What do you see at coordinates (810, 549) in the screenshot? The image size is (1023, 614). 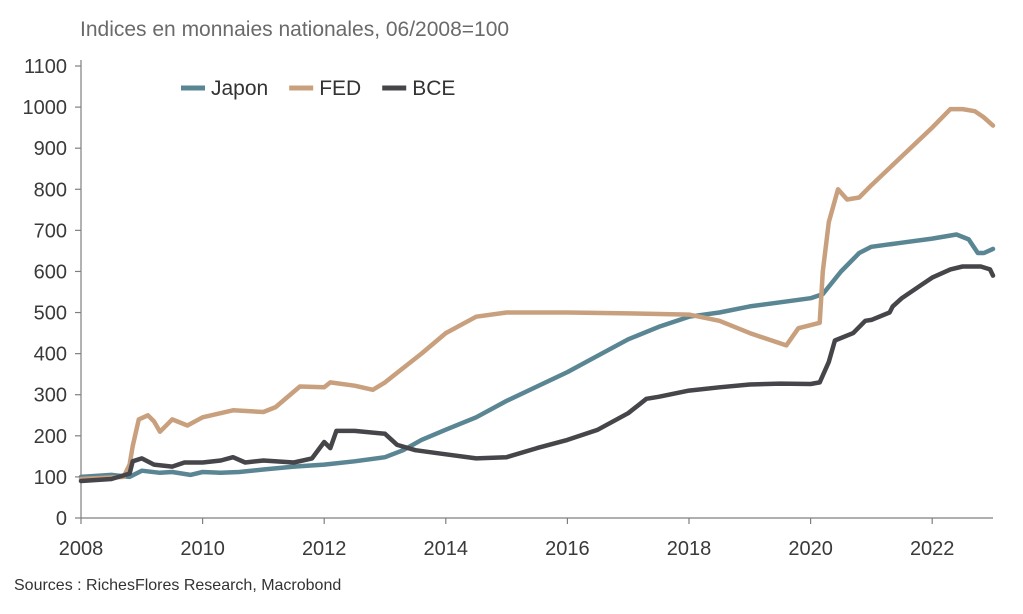 I see `x-tick-label: 2020` at bounding box center [810, 549].